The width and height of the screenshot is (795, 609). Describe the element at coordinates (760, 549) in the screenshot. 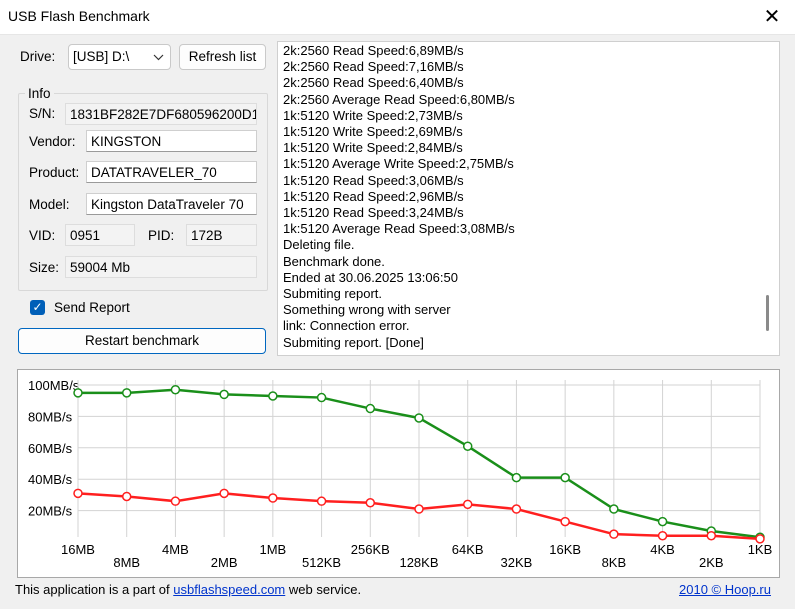

I see `x-tick-label: 1KB` at that location.